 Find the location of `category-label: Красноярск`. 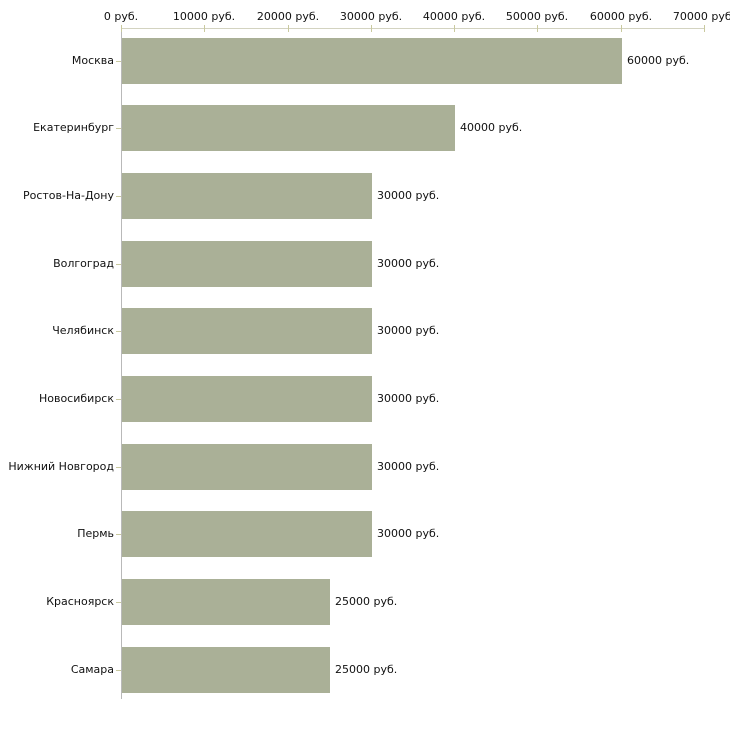

category-label: Красноярск is located at coordinates (80, 601).